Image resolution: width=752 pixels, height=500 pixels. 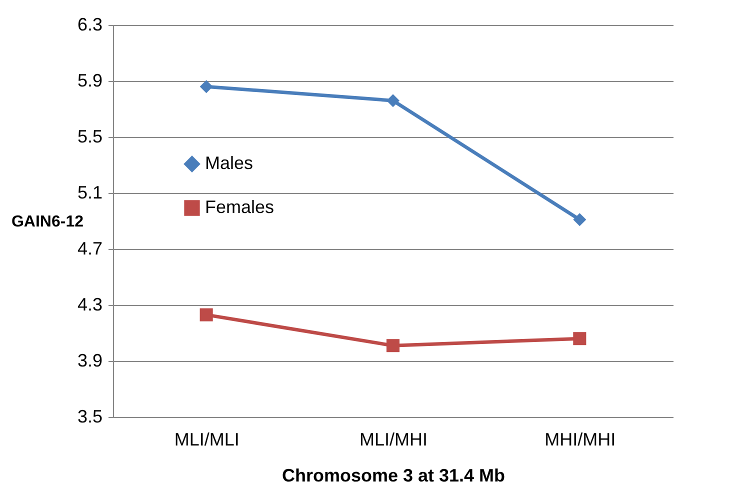 I want to click on y-tick-label: 4.3, so click(x=89, y=304).